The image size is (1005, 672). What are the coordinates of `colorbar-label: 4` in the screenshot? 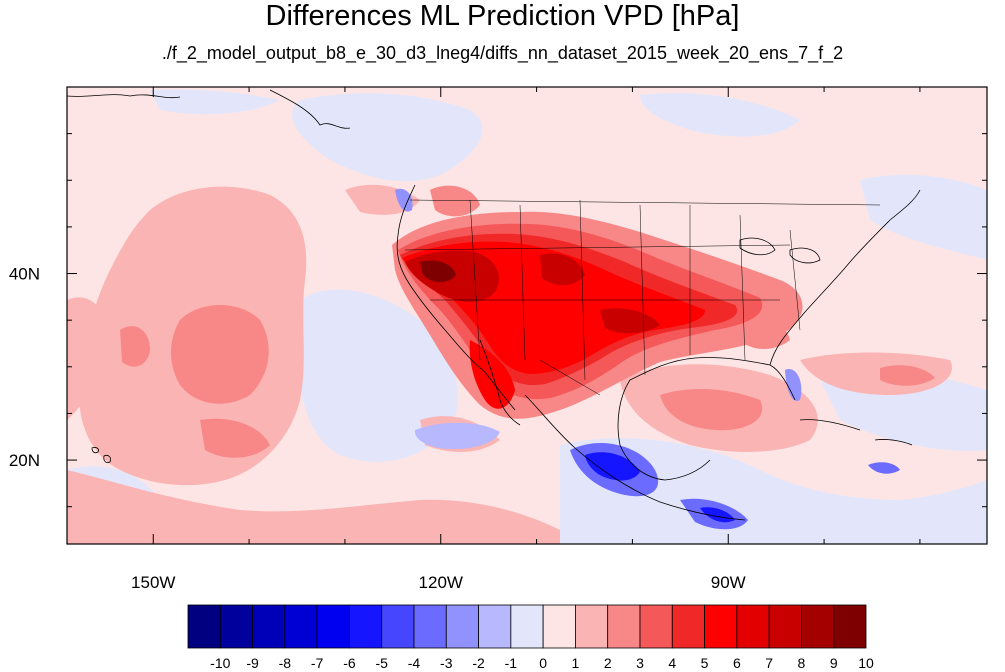 It's located at (672, 663).